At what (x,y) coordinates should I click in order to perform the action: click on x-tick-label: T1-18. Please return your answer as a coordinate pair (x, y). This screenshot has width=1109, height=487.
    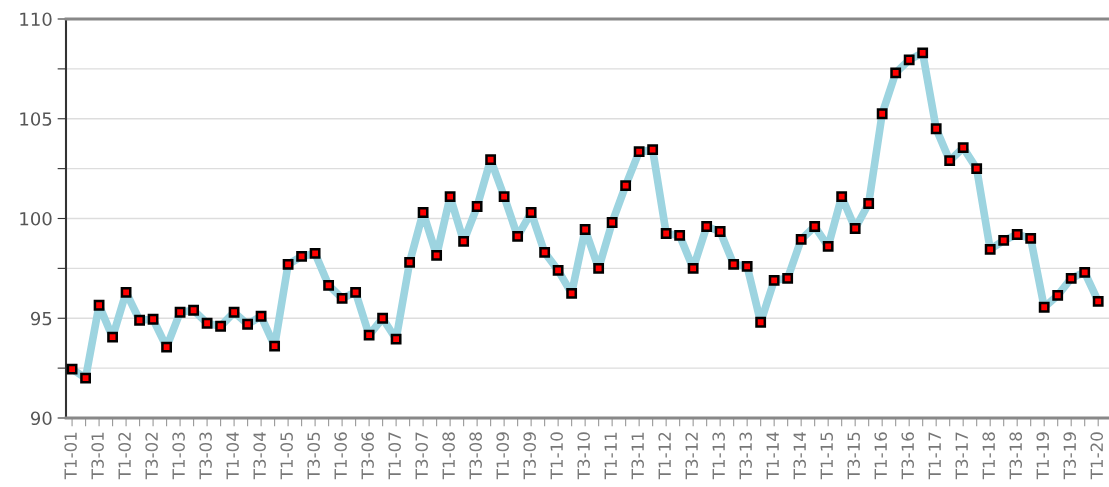
    Looking at the image, I should click on (989, 456).